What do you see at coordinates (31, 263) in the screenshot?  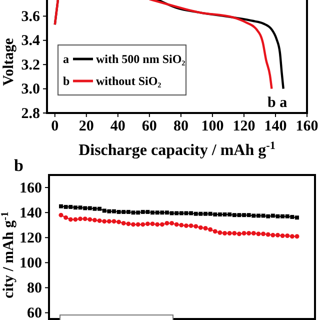 I see `y-tick-label: 100` at bounding box center [31, 263].